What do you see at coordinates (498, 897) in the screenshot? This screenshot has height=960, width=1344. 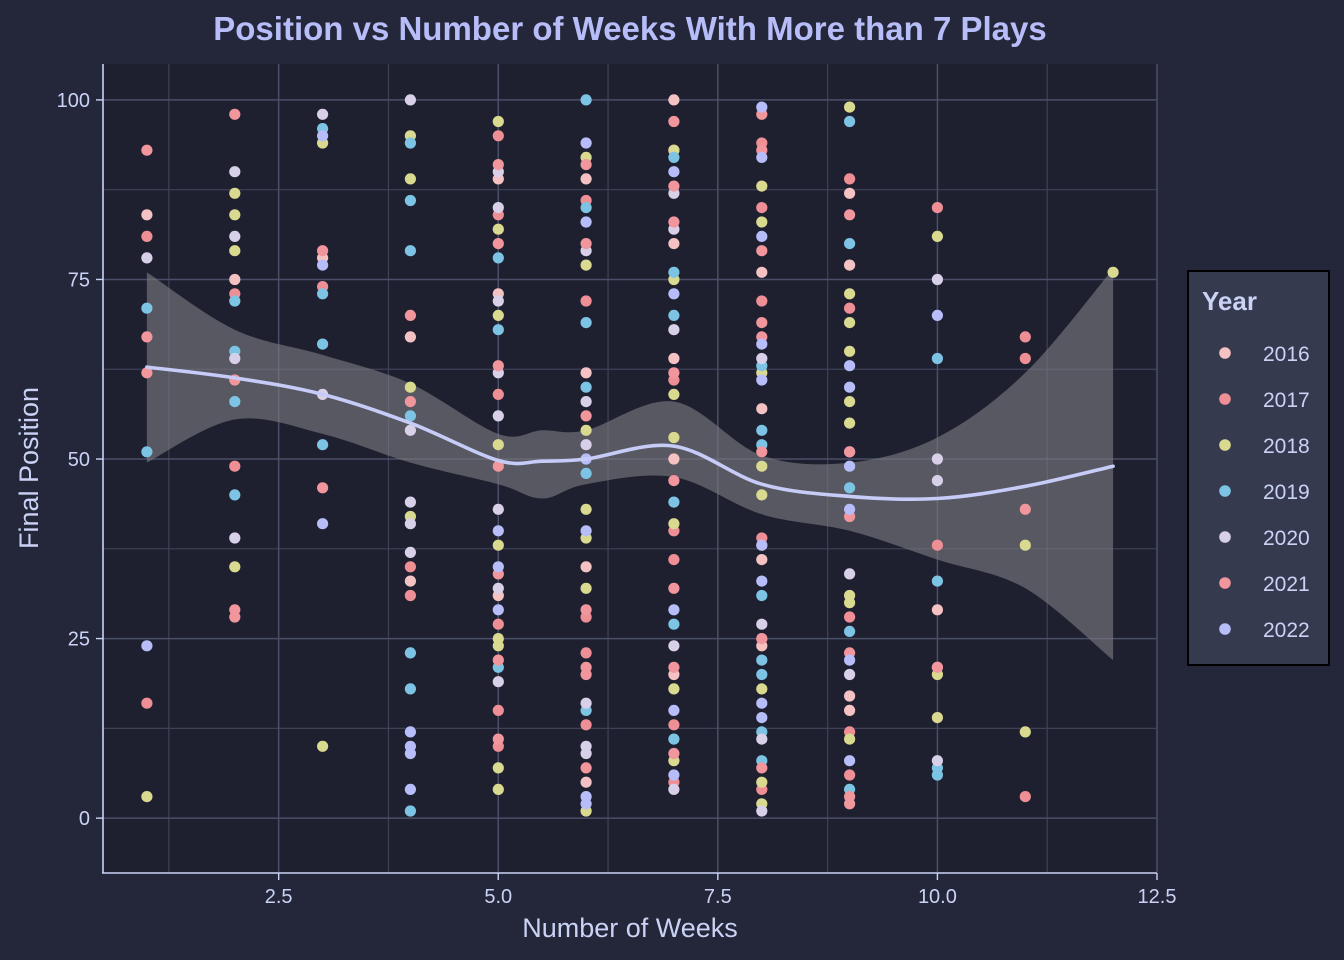 I see `x-tick-label: 5.0` at bounding box center [498, 897].